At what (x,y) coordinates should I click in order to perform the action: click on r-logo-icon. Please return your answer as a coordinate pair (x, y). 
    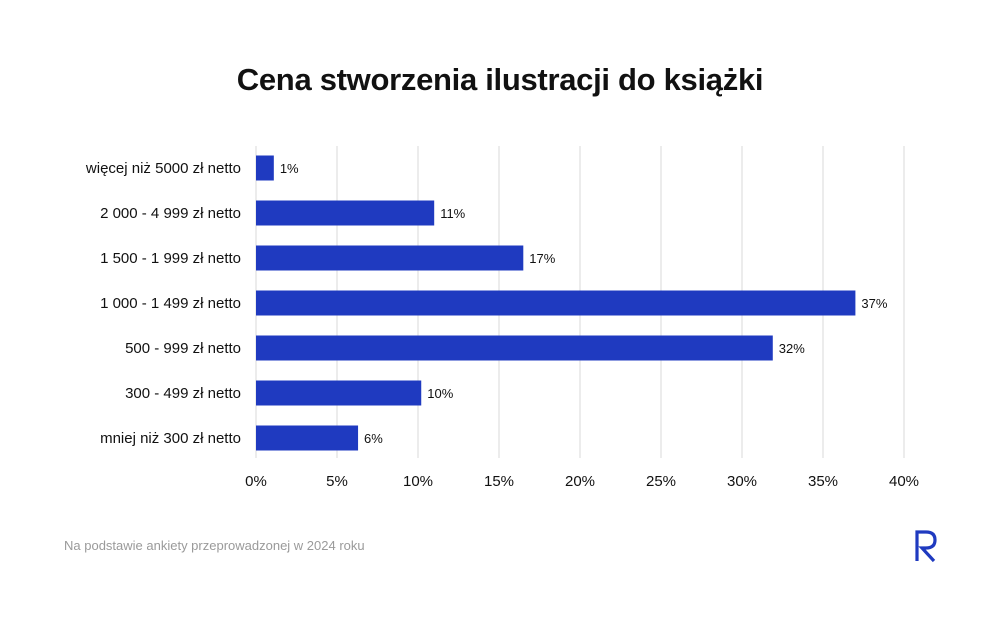
    Looking at the image, I should click on (926, 546).